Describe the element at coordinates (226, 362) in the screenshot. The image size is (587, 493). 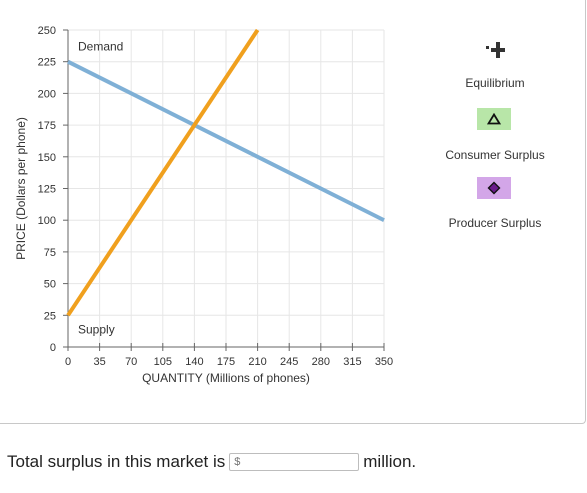
I see `x-tick-label: 175` at that location.